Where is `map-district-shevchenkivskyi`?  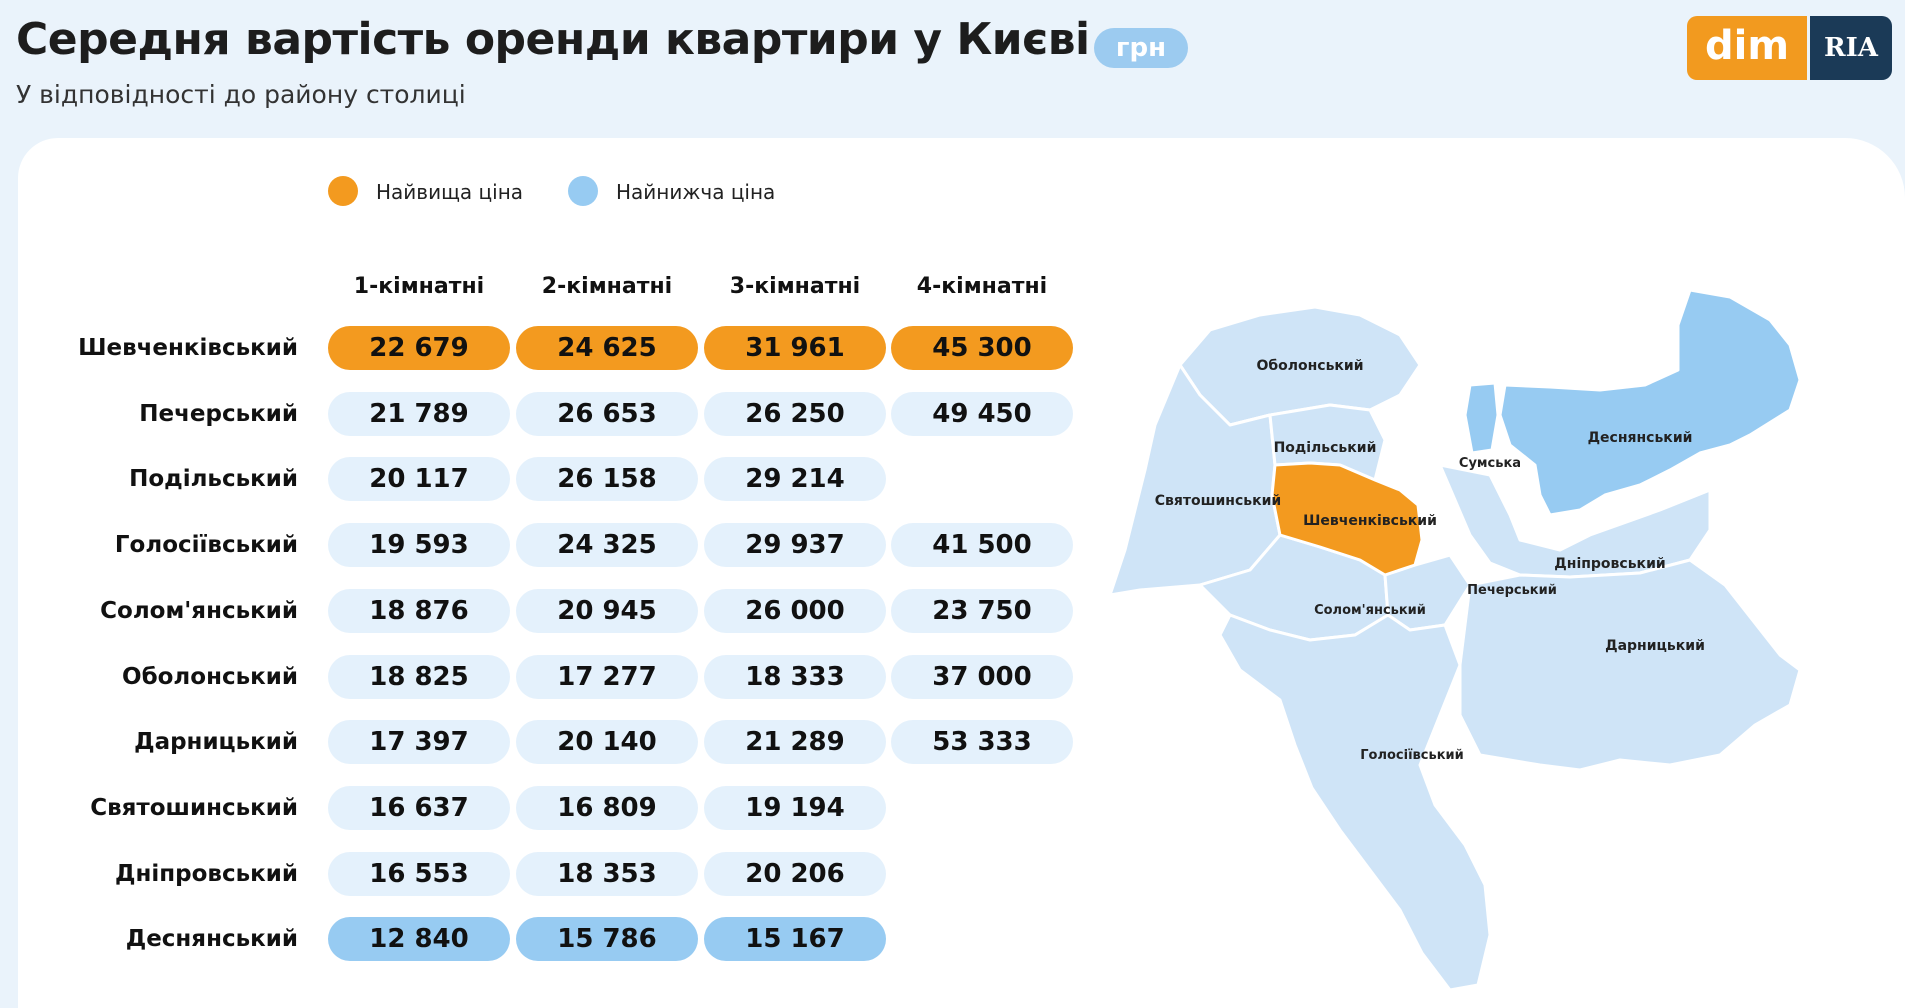
map-district-shevchenkivskyi is located at coordinates (1347, 519).